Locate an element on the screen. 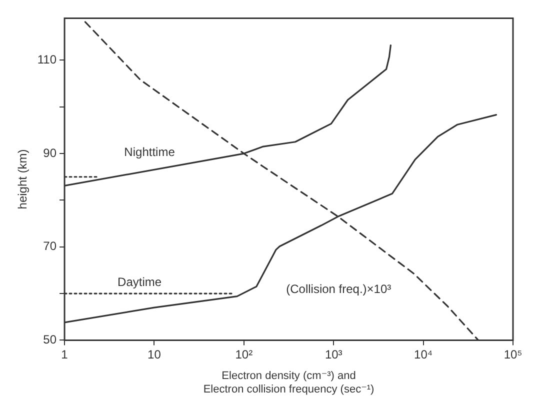 This screenshot has height=412, width=539. x-tick-label: 10² is located at coordinates (244, 355).